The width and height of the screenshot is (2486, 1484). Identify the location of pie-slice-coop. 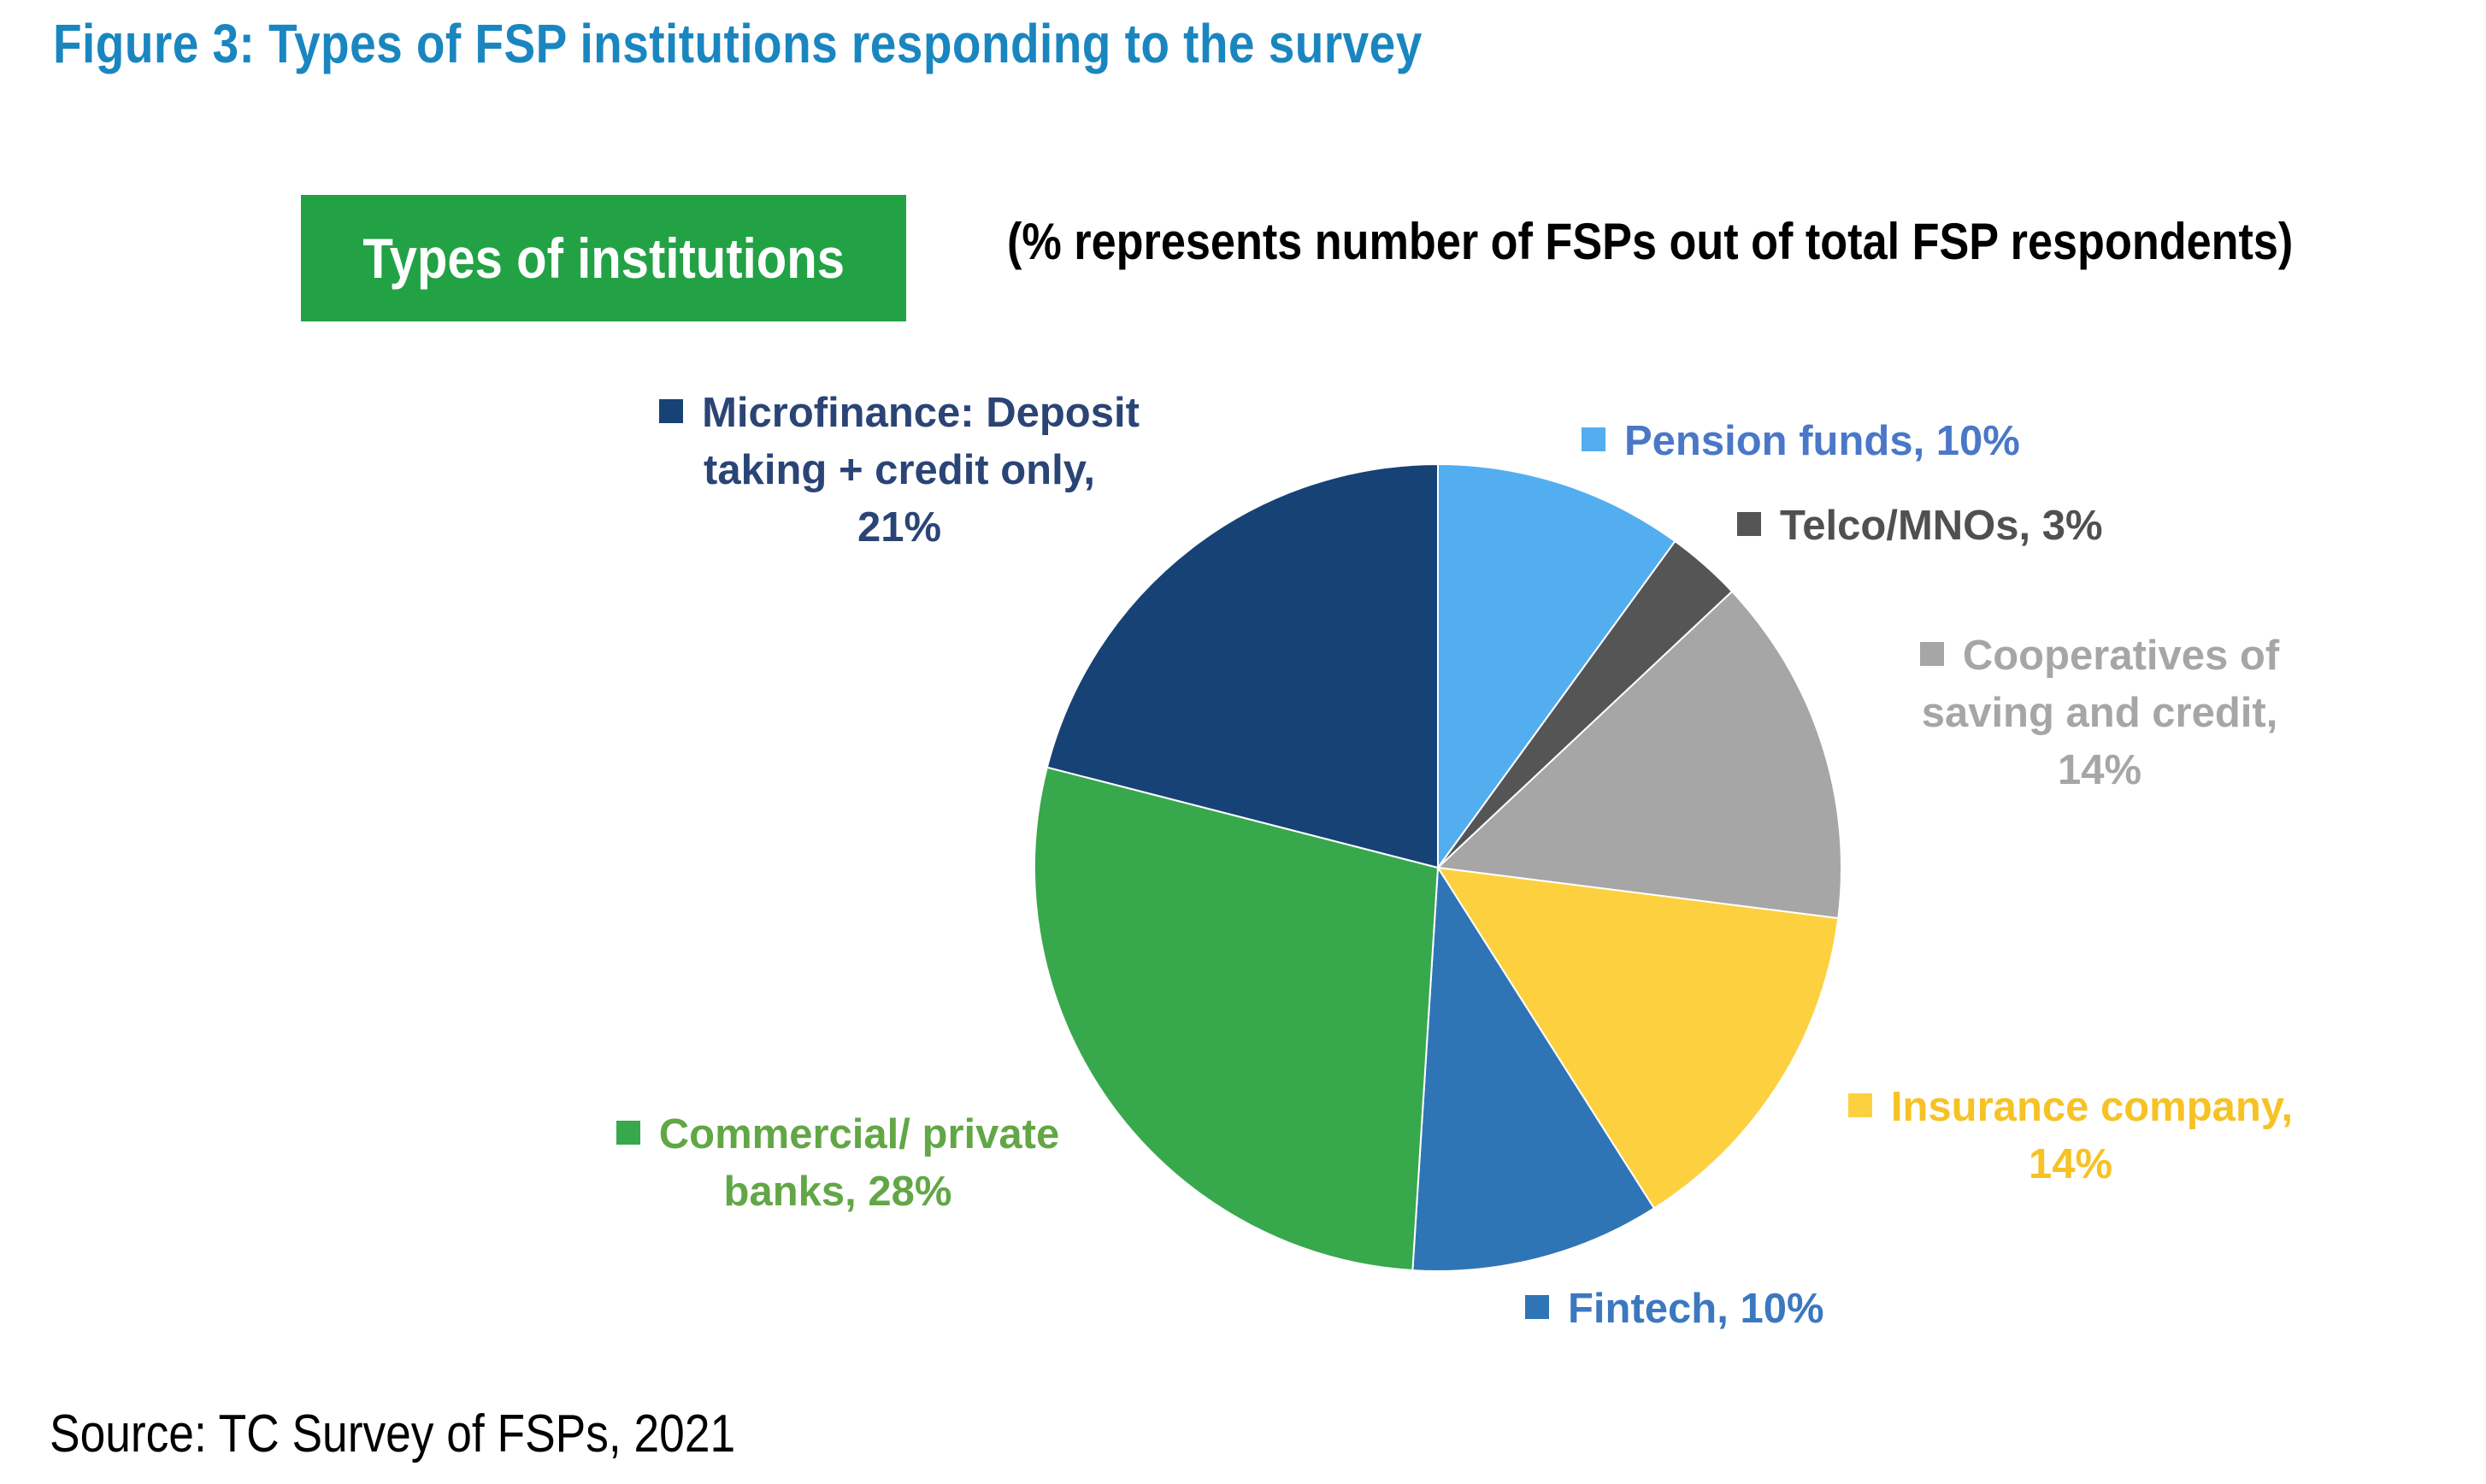
(1639, 755).